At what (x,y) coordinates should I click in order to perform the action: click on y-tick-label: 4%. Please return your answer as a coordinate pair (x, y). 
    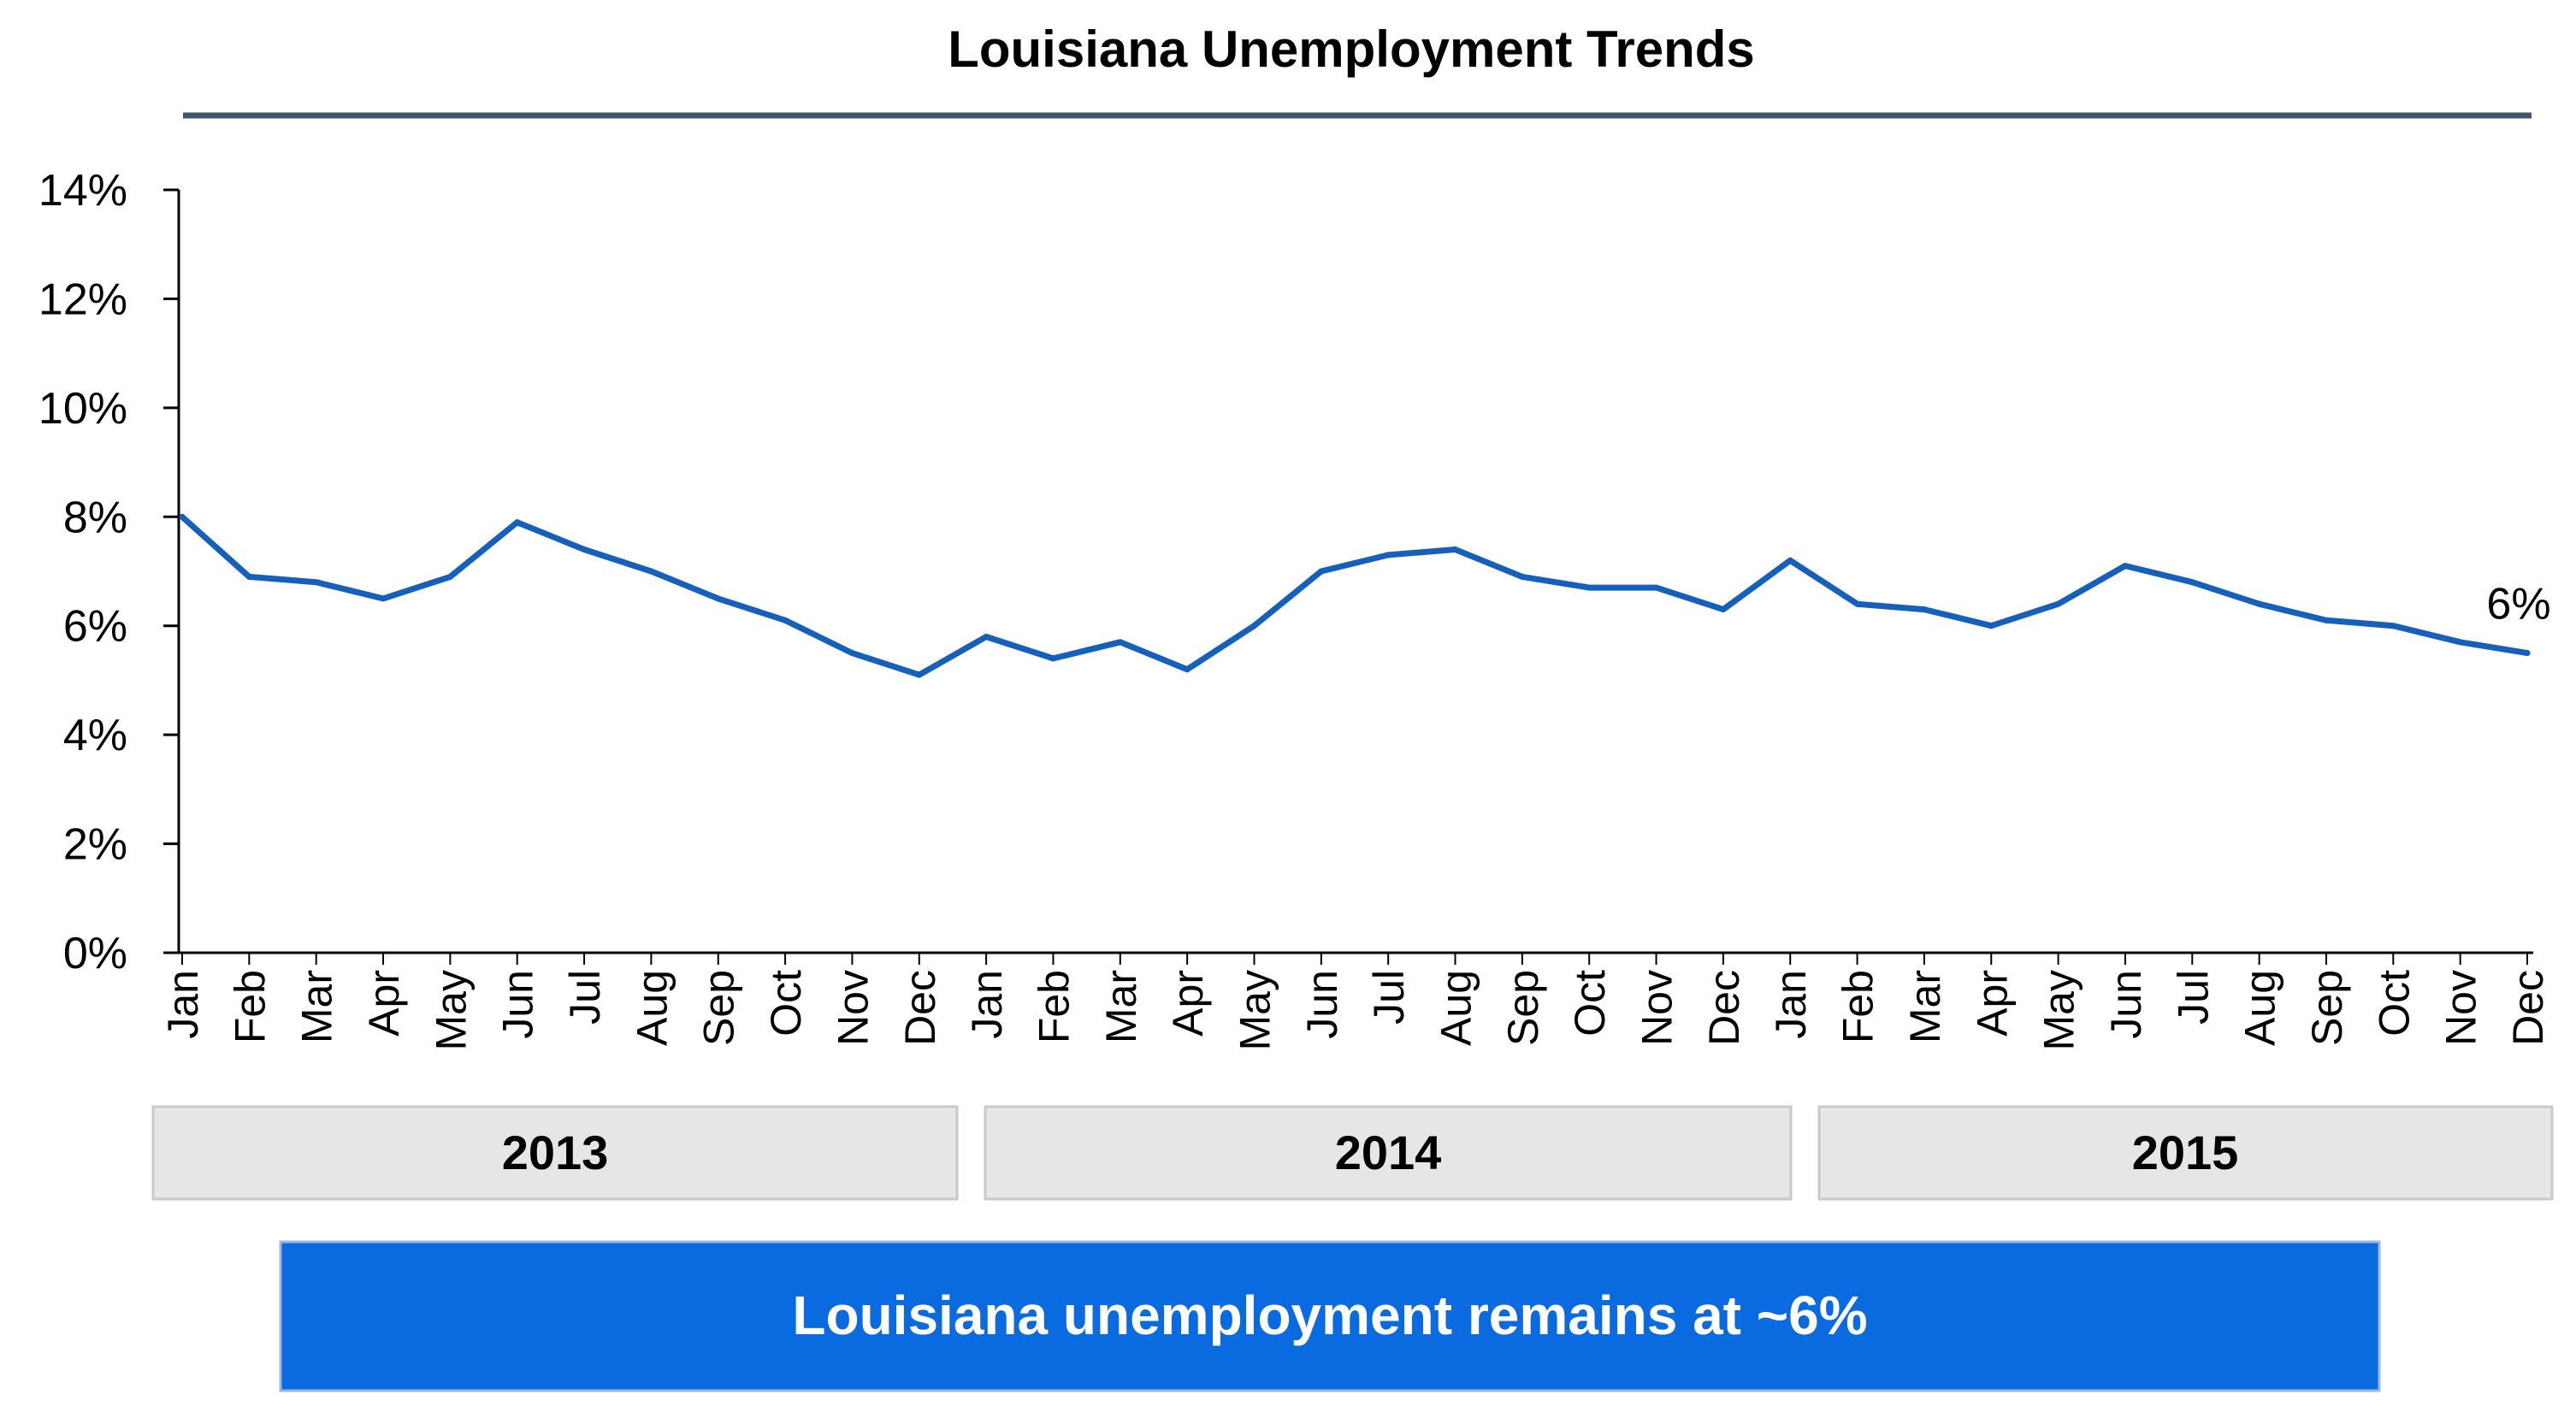
    Looking at the image, I should click on (95, 735).